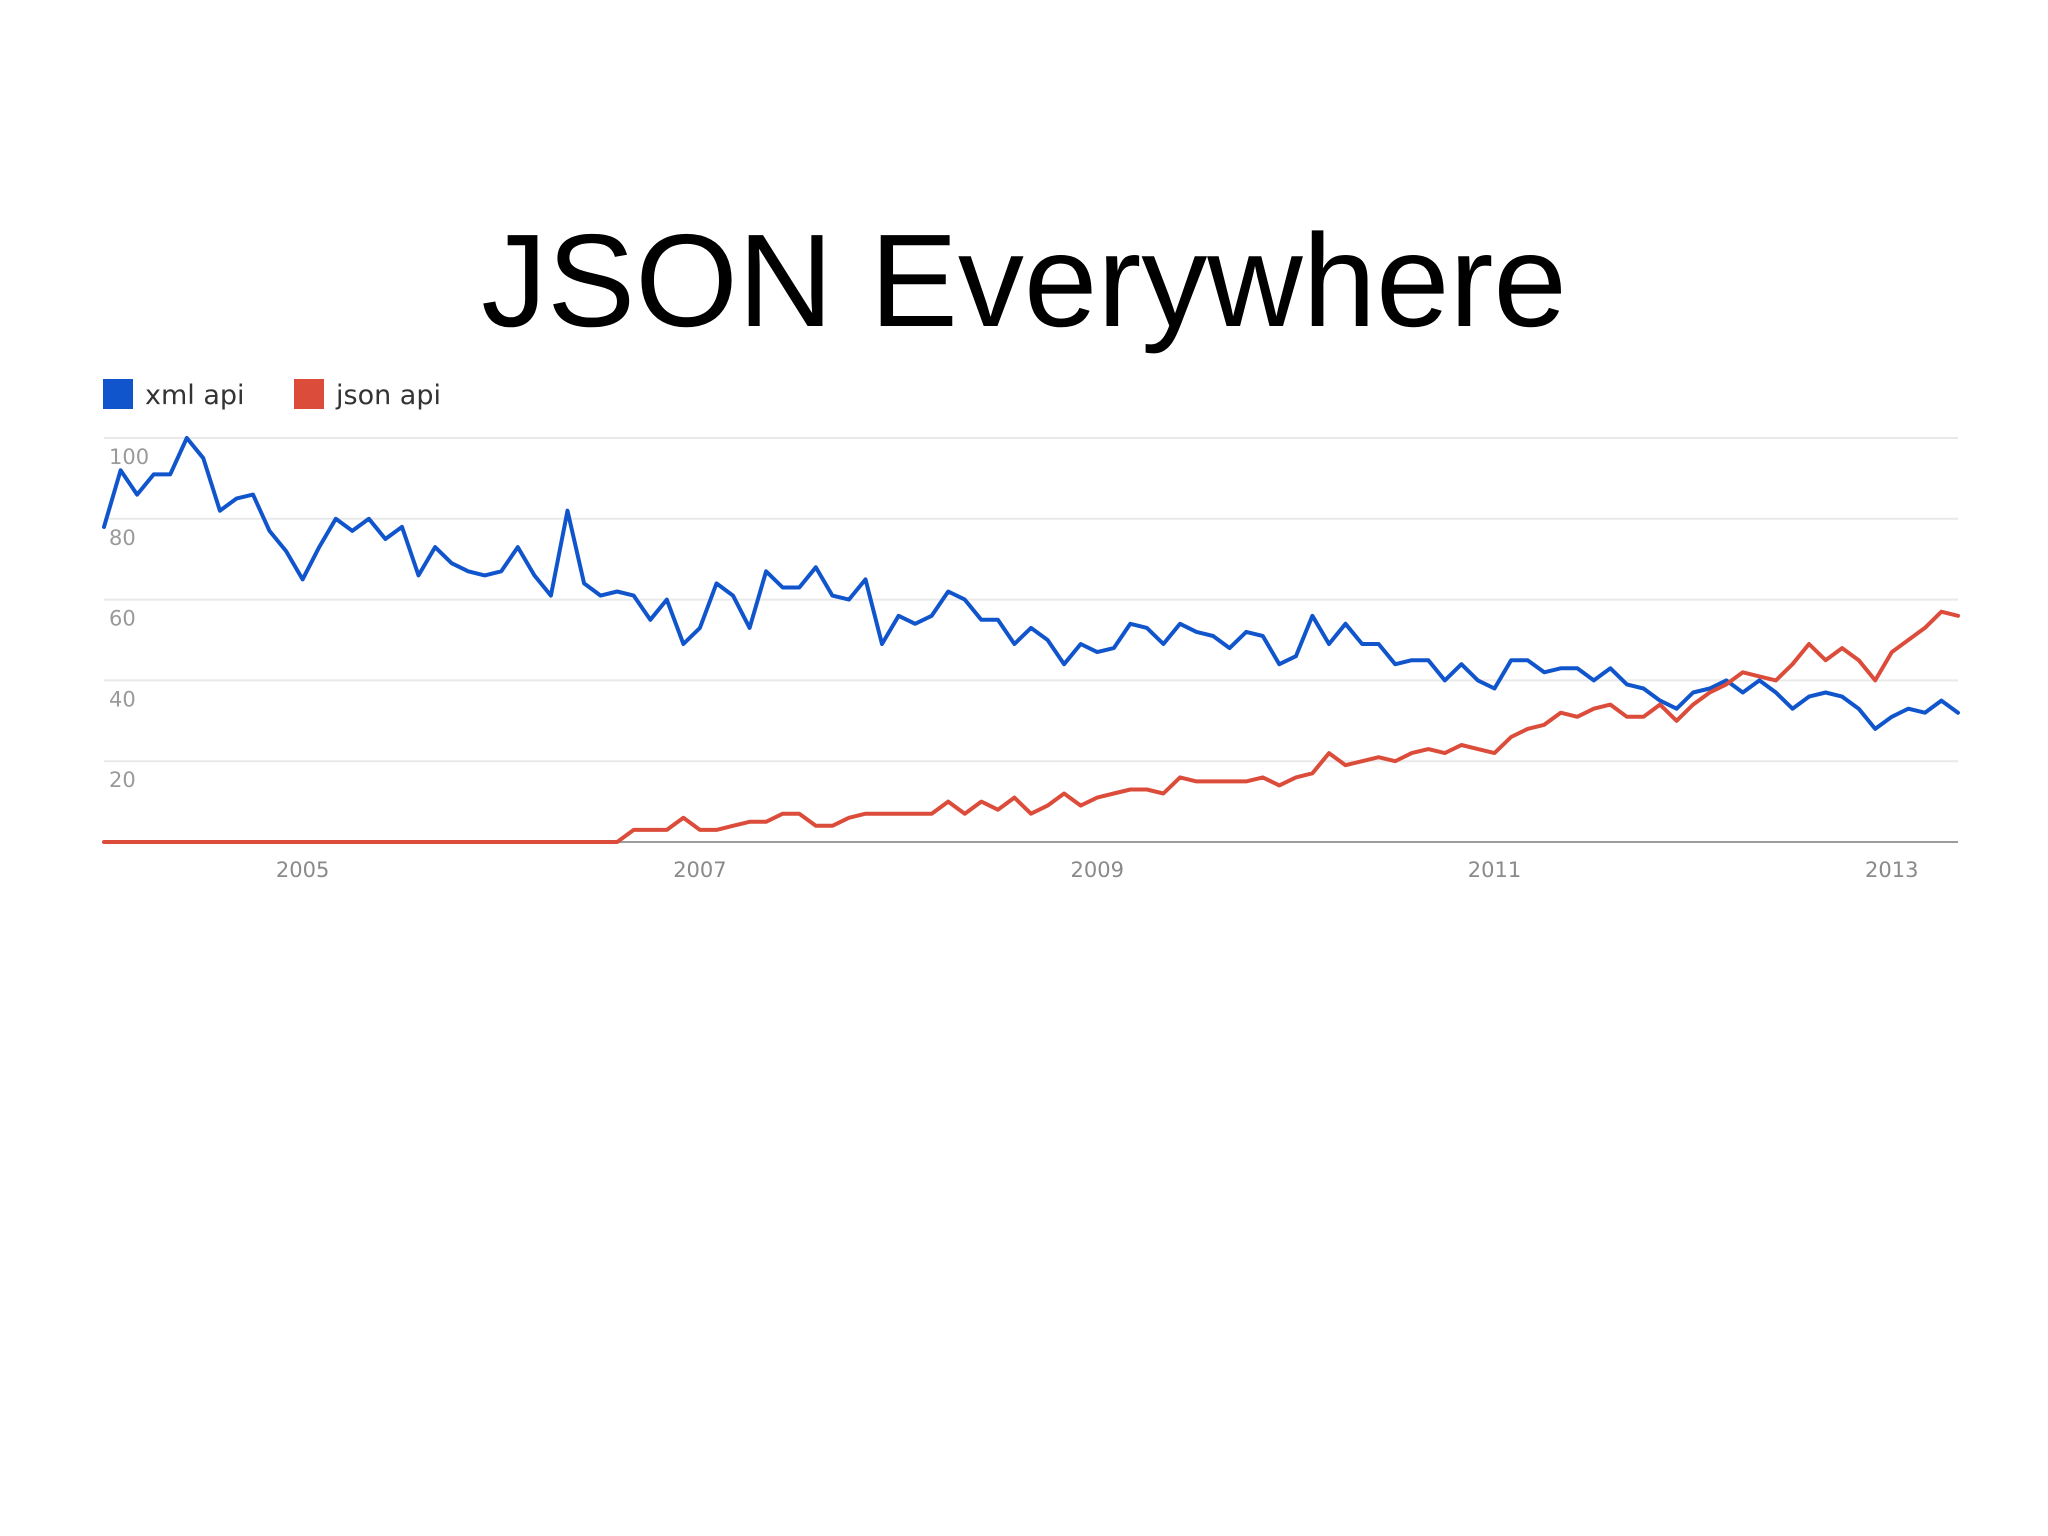 The height and width of the screenshot is (1536, 2048). I want to click on y-axis-labels: 20 40 60 80 100, so click(129, 618).